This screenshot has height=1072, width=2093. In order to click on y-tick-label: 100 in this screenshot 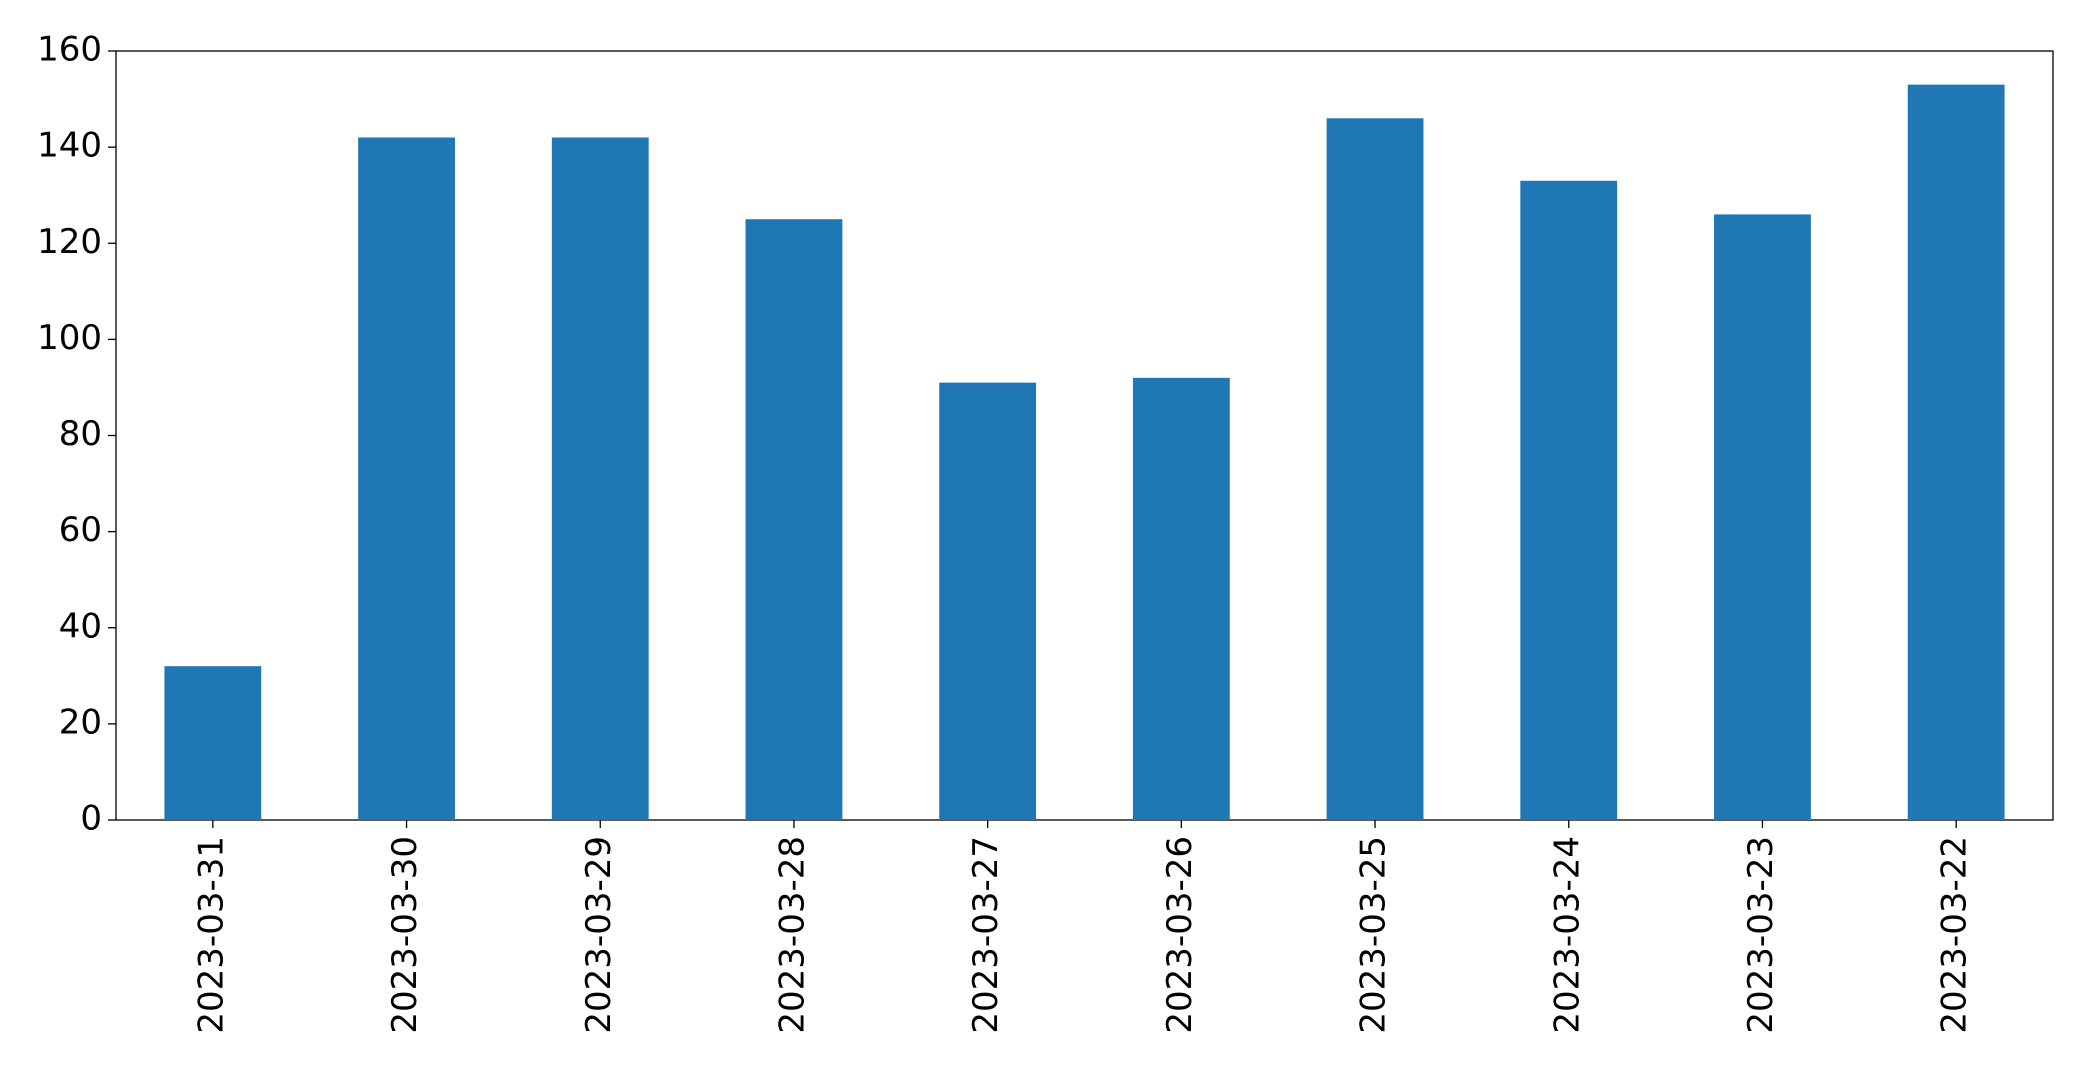, I will do `click(69, 338)`.